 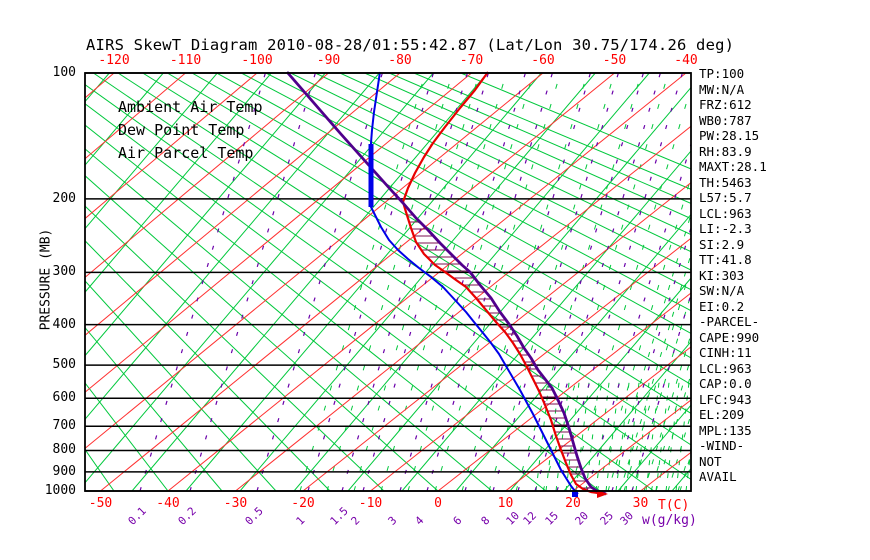 I want to click on top-temp-label: -60, so click(x=543, y=60).